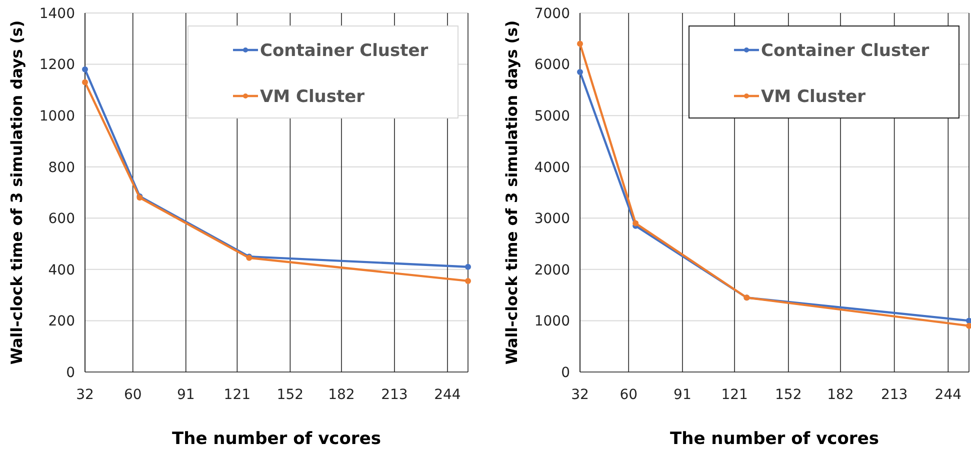 The image size is (971, 452). What do you see at coordinates (552, 219) in the screenshot?
I see `y-tick-label: 3000` at bounding box center [552, 219].